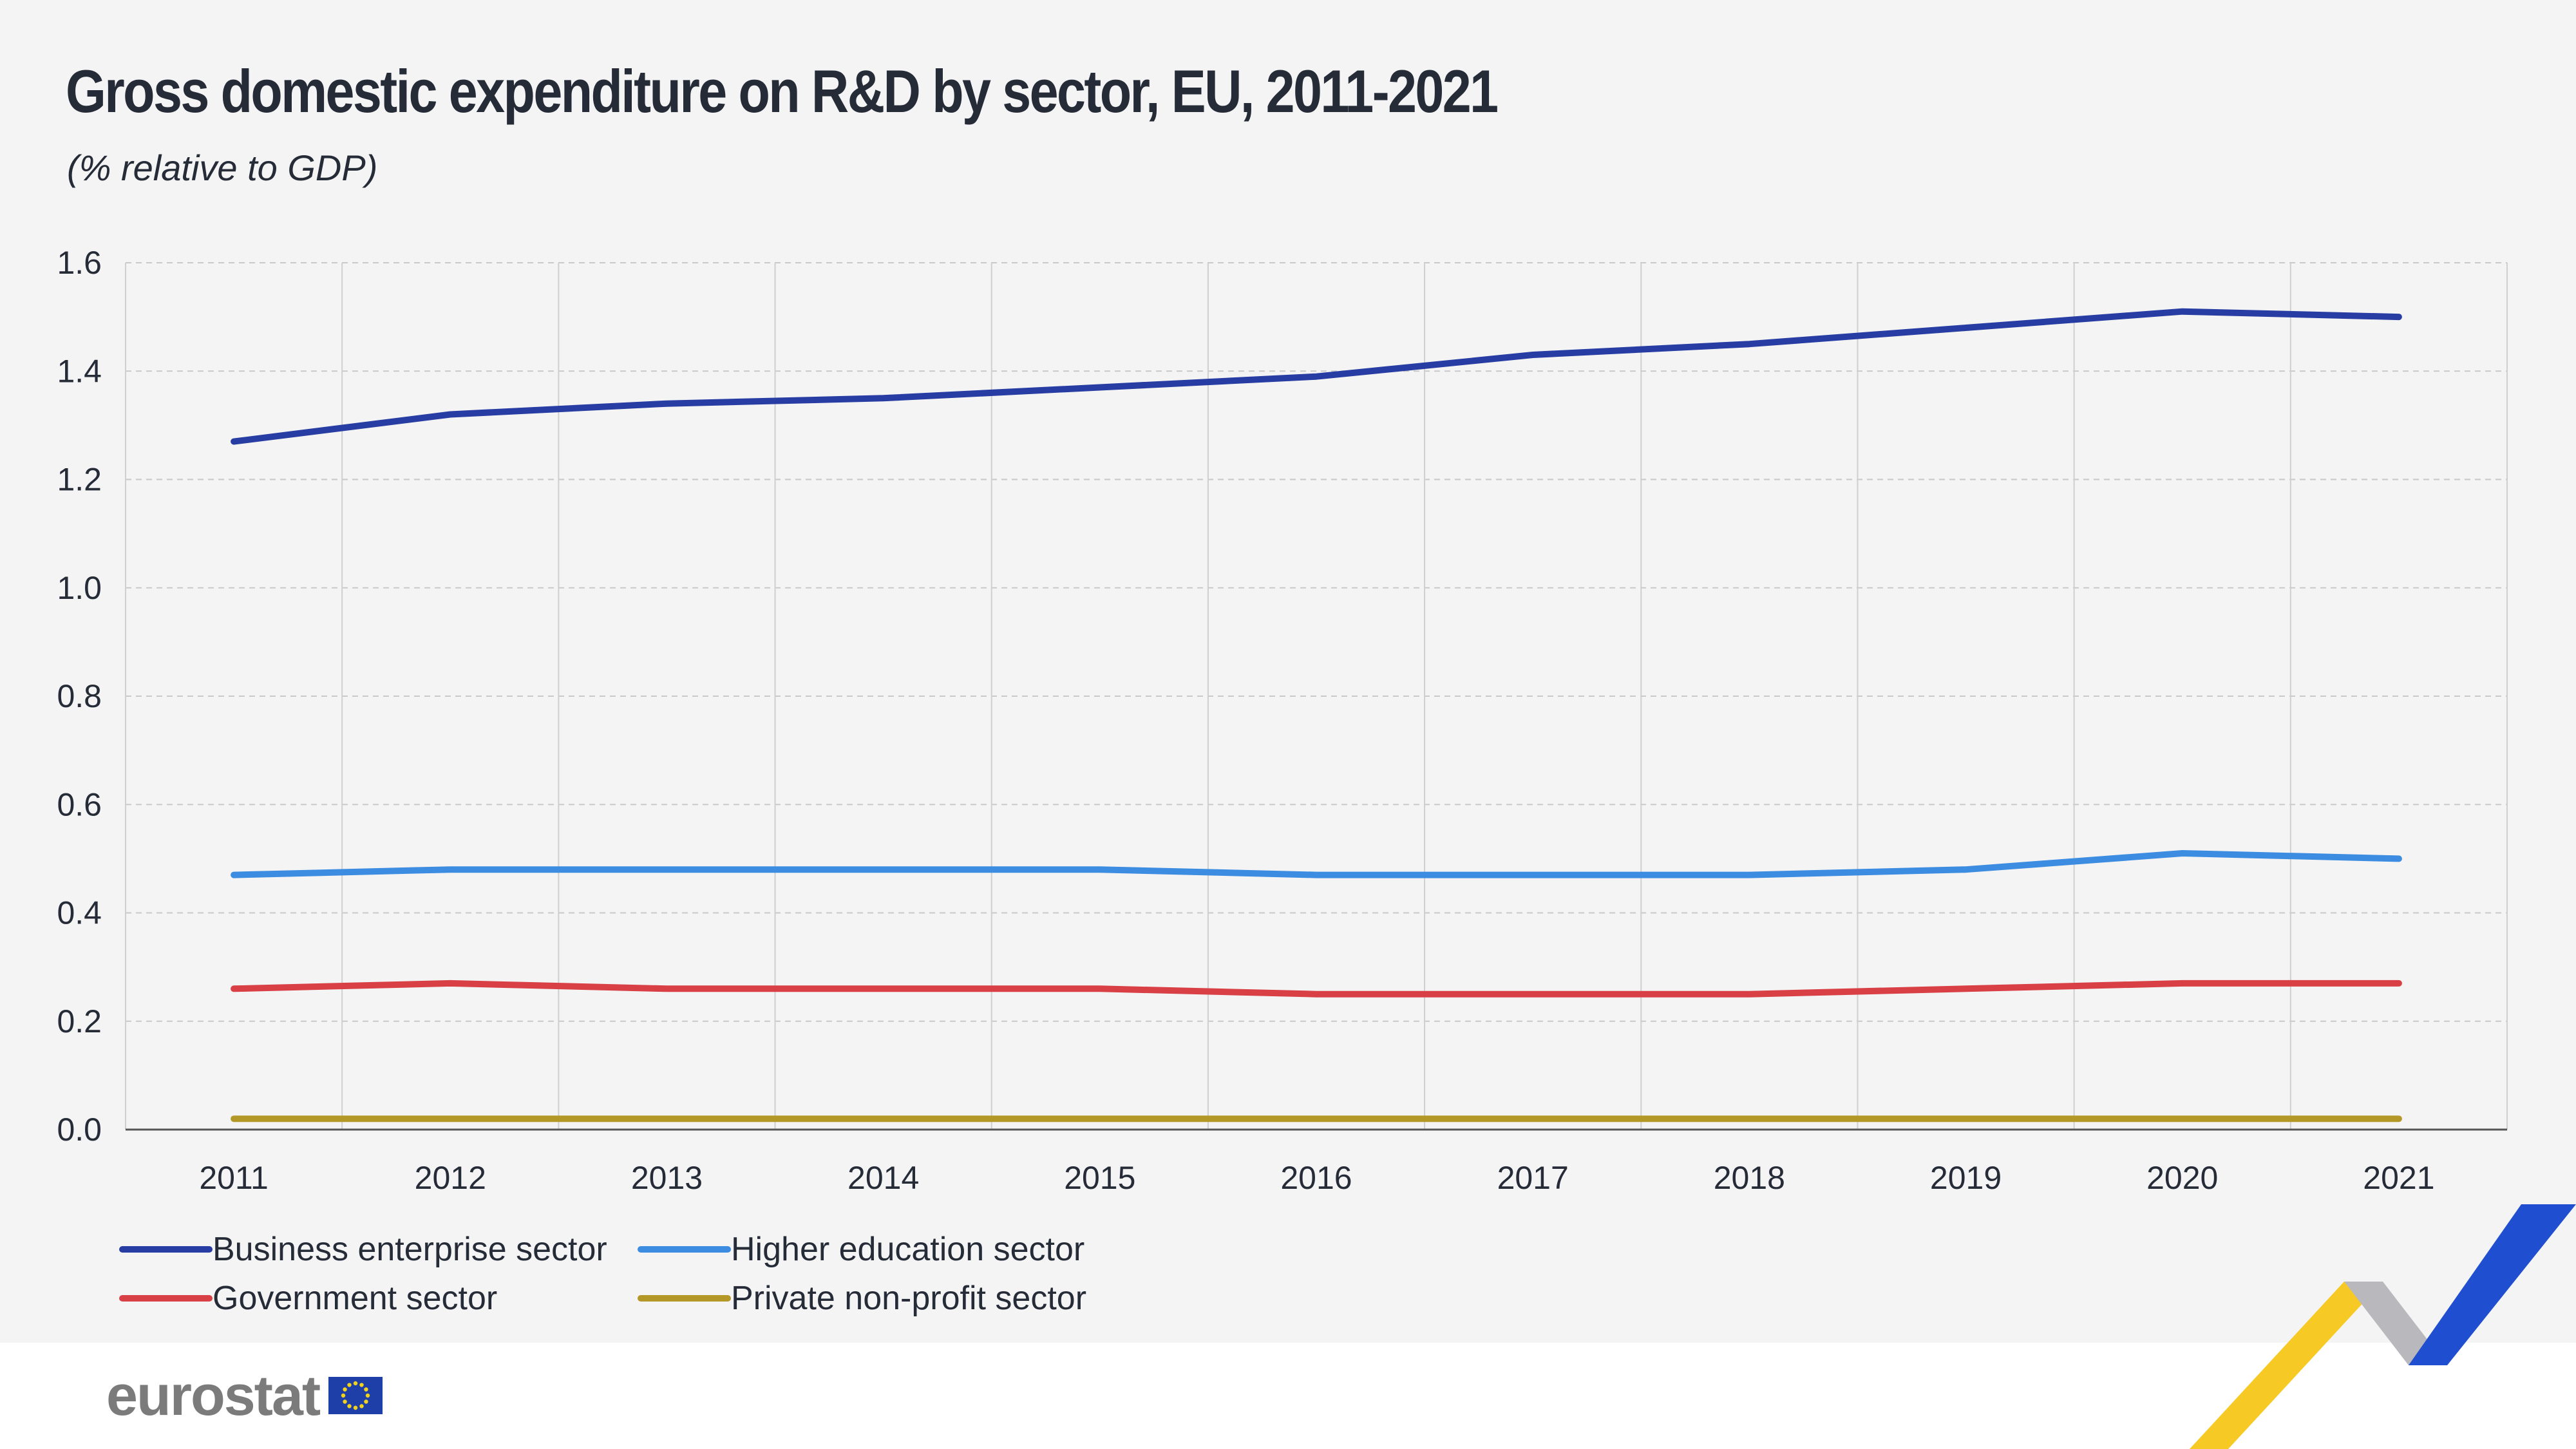 The width and height of the screenshot is (2576, 1449). What do you see at coordinates (234, 1178) in the screenshot?
I see `x-tick-label: 2011` at bounding box center [234, 1178].